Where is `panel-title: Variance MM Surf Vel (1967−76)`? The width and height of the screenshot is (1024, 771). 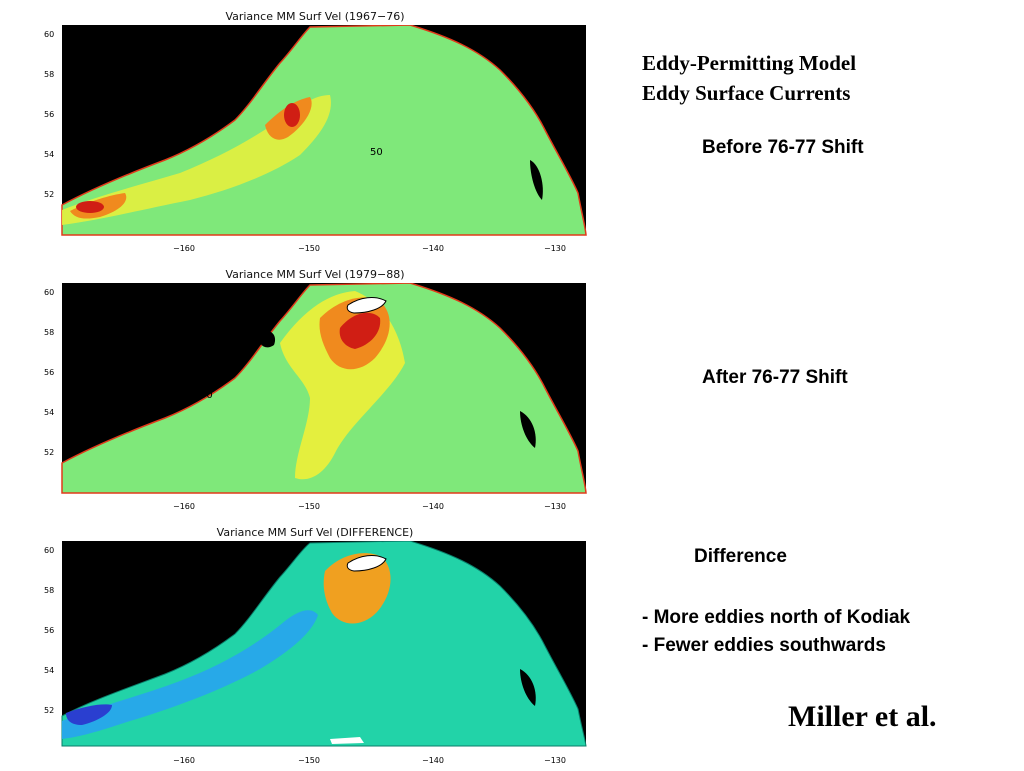
panel-title: Variance MM Surf Vel (1967−76) is located at coordinates (315, 16).